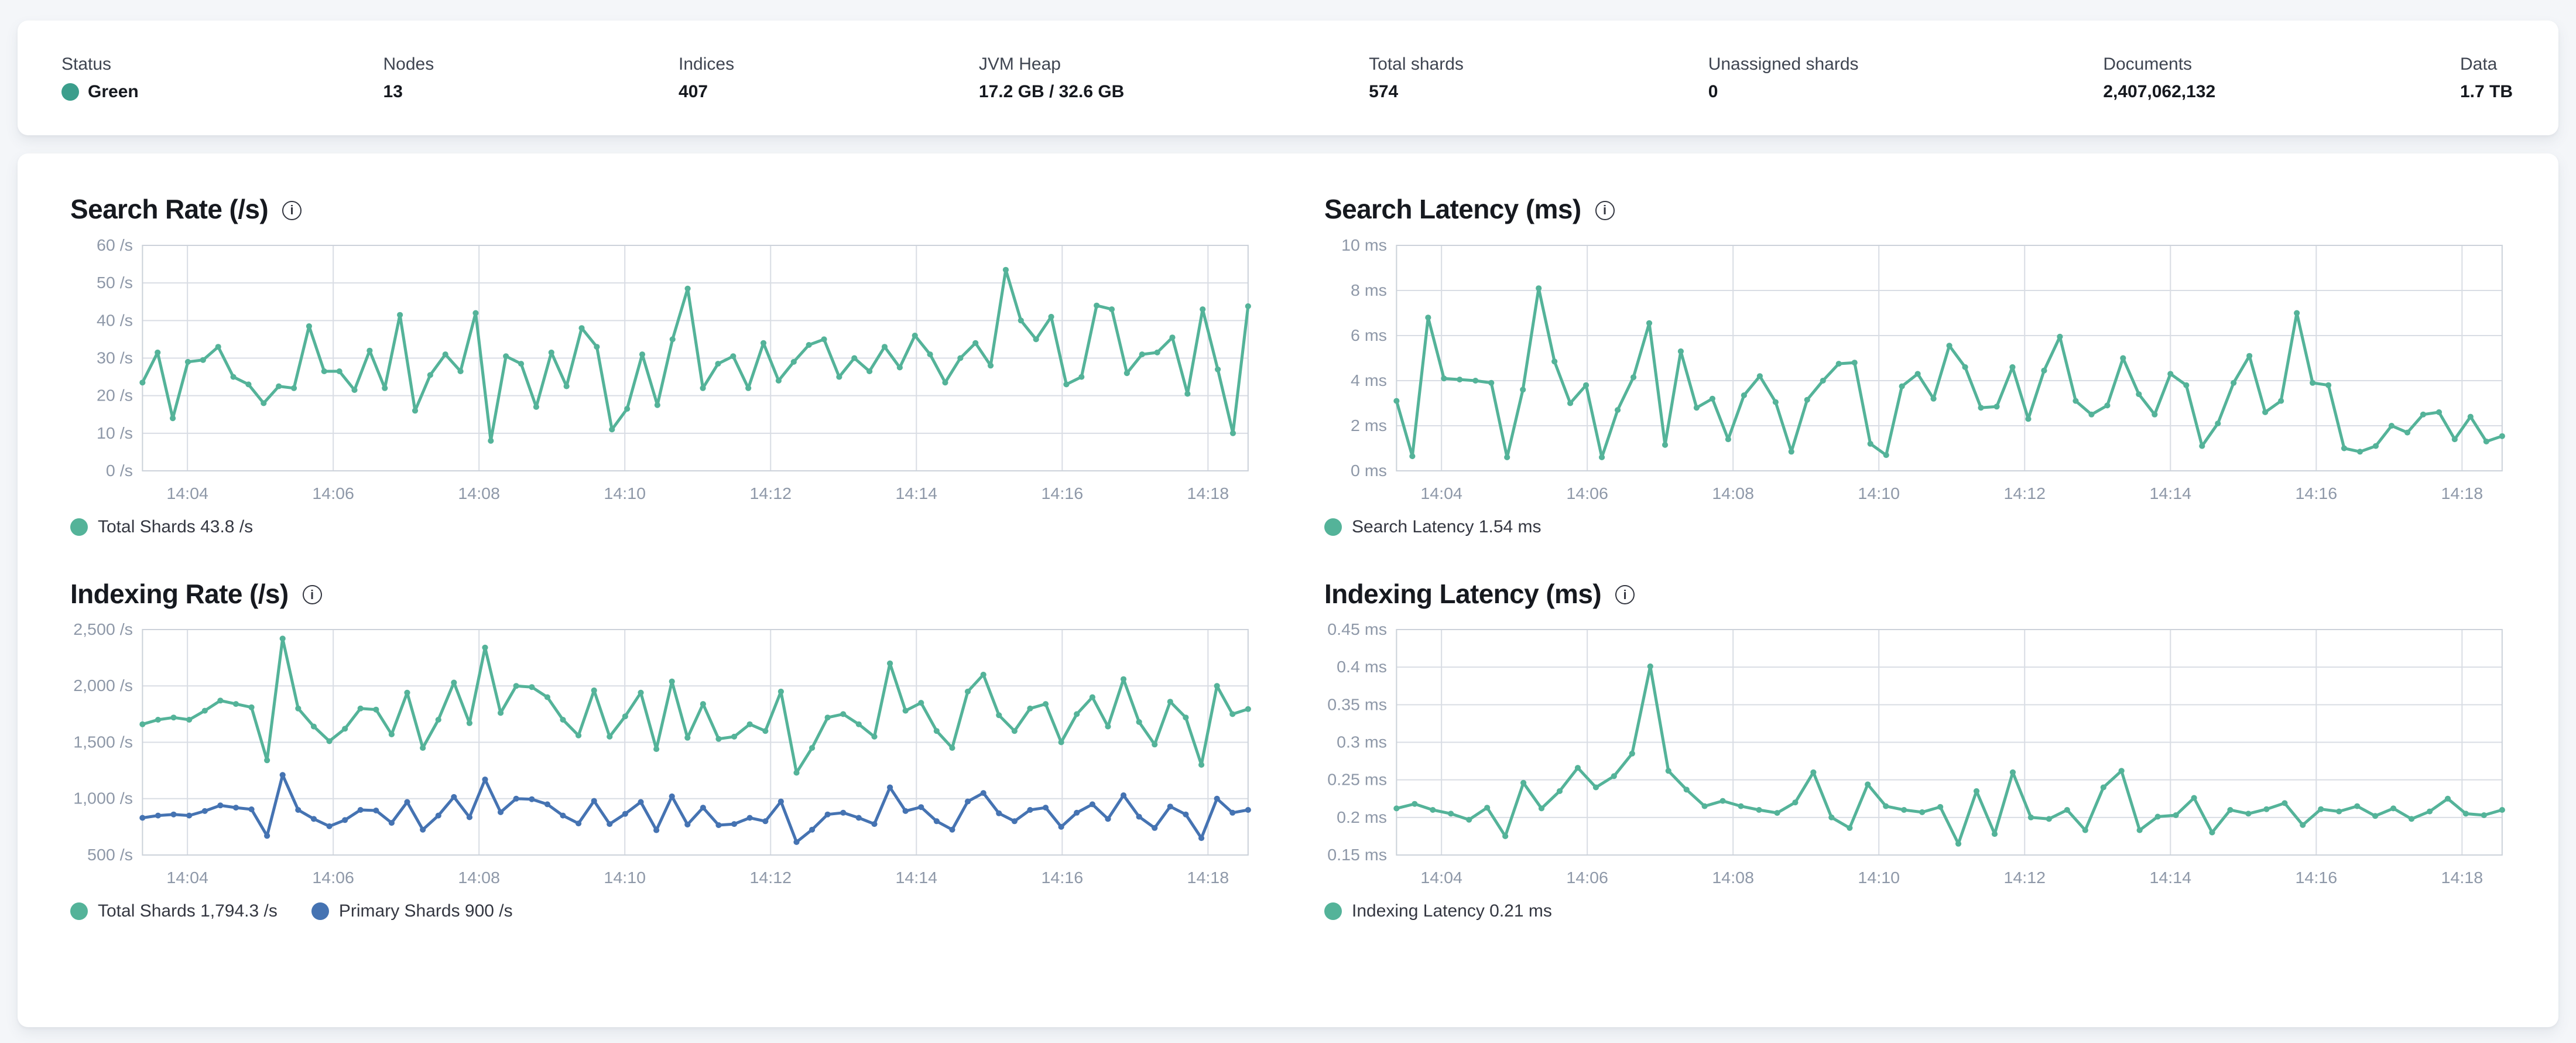 The image size is (2576, 1043). Describe the element at coordinates (1369, 425) in the screenshot. I see `svg-text: 2 ms` at that location.